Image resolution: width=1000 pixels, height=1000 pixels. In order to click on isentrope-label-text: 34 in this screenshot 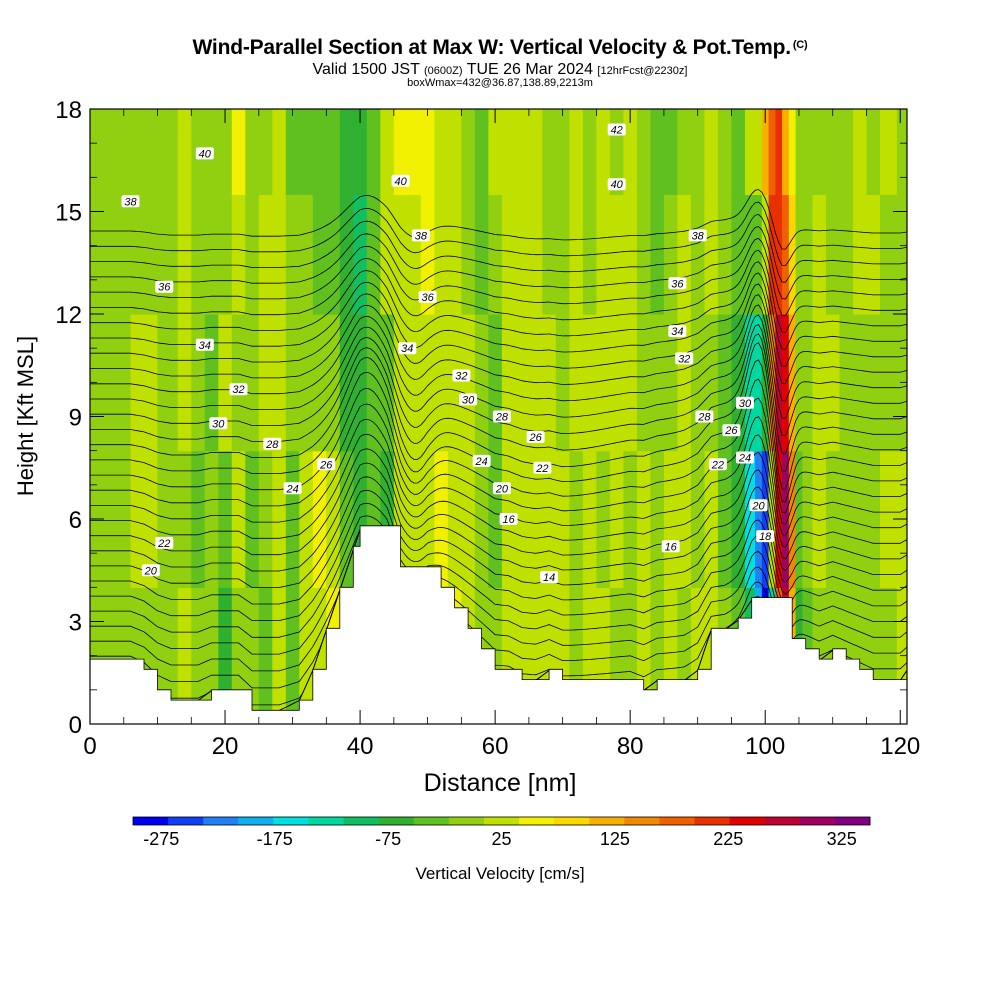, I will do `click(677, 332)`.